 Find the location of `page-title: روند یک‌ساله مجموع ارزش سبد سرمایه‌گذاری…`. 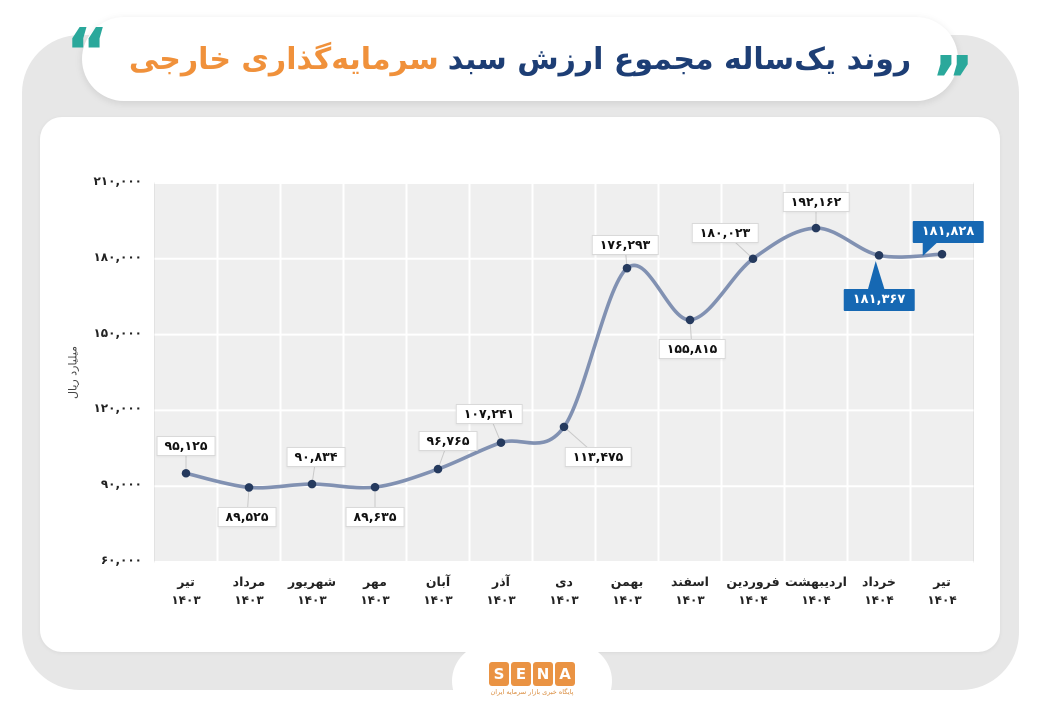

page-title: روند یک‌ساله مجموع ارزش سبد سرمایه‌گذاری… is located at coordinates (520, 59).